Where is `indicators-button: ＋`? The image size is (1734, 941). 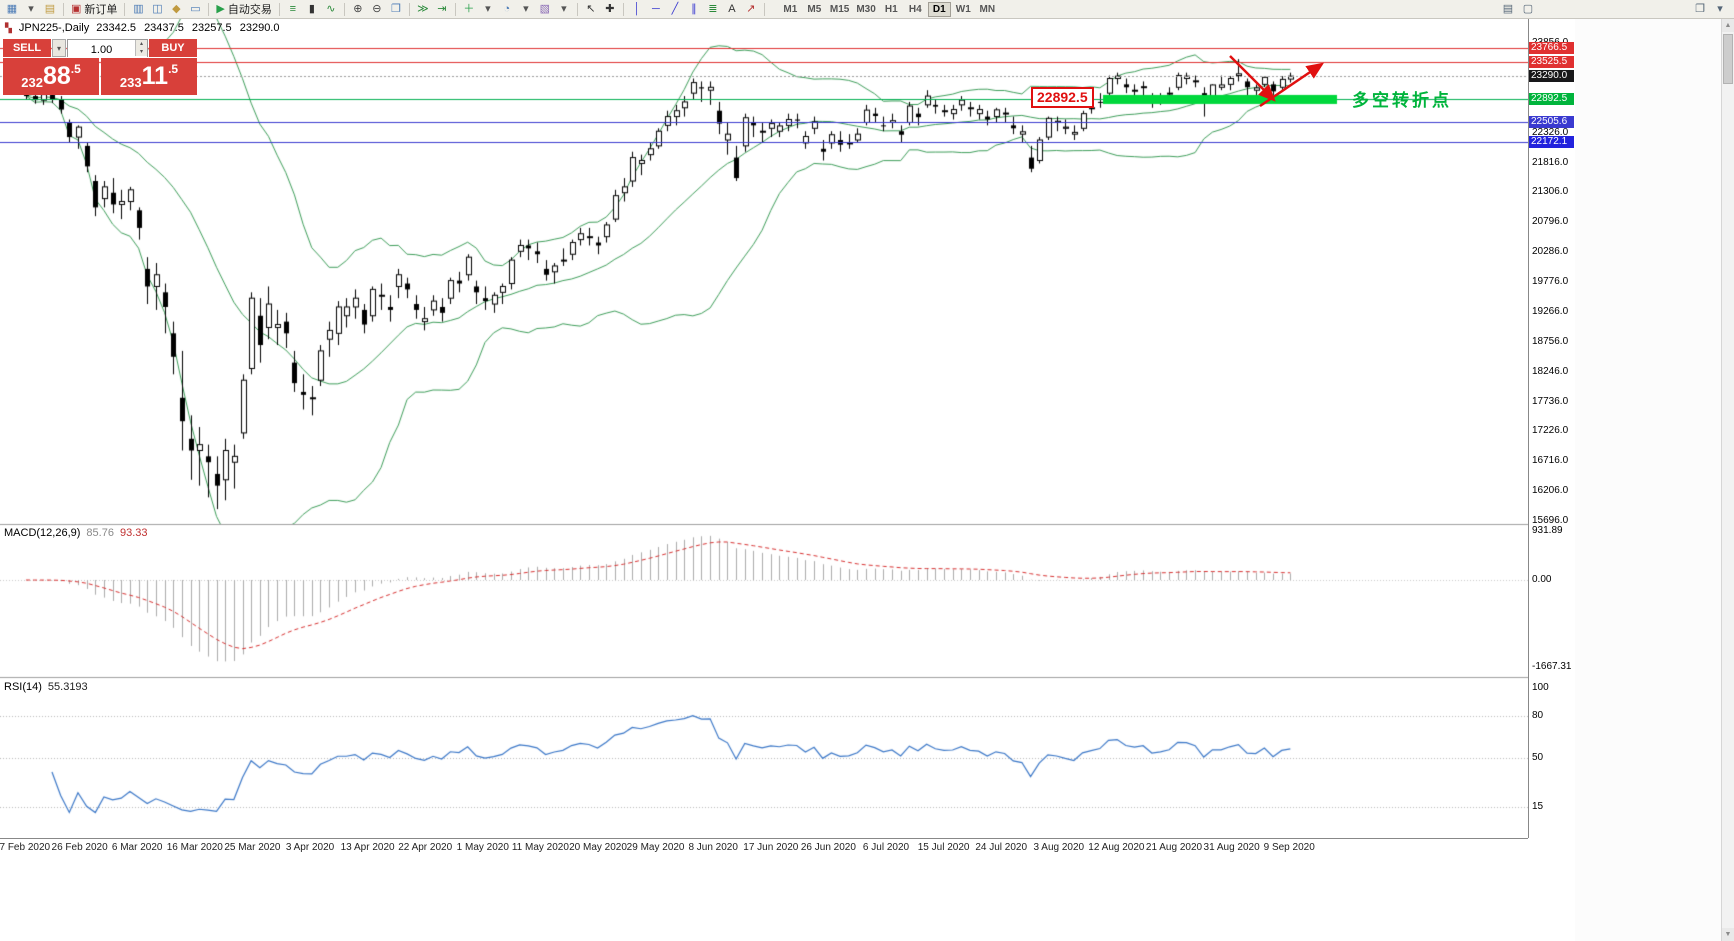
indicators-button: ＋ is located at coordinates (469, 9).